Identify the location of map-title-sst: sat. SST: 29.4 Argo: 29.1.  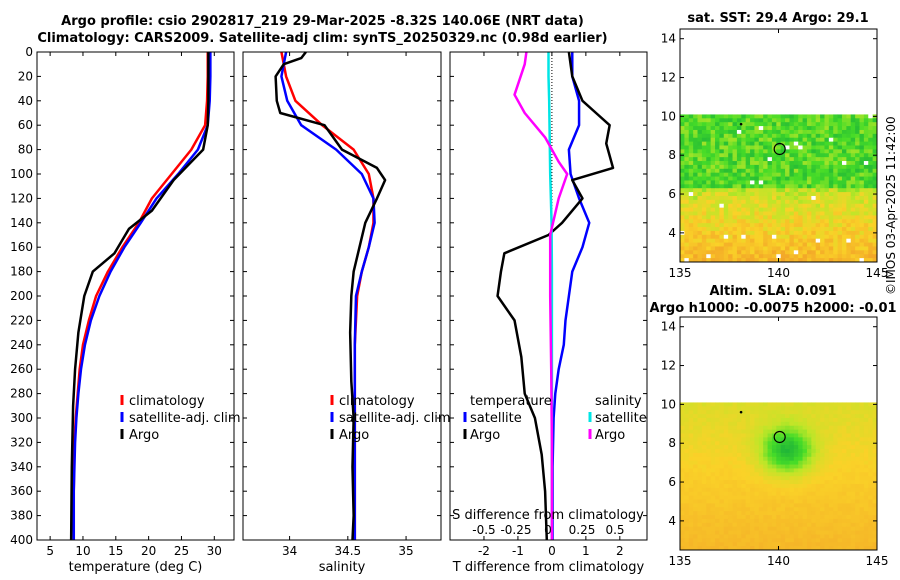
(777, 18).